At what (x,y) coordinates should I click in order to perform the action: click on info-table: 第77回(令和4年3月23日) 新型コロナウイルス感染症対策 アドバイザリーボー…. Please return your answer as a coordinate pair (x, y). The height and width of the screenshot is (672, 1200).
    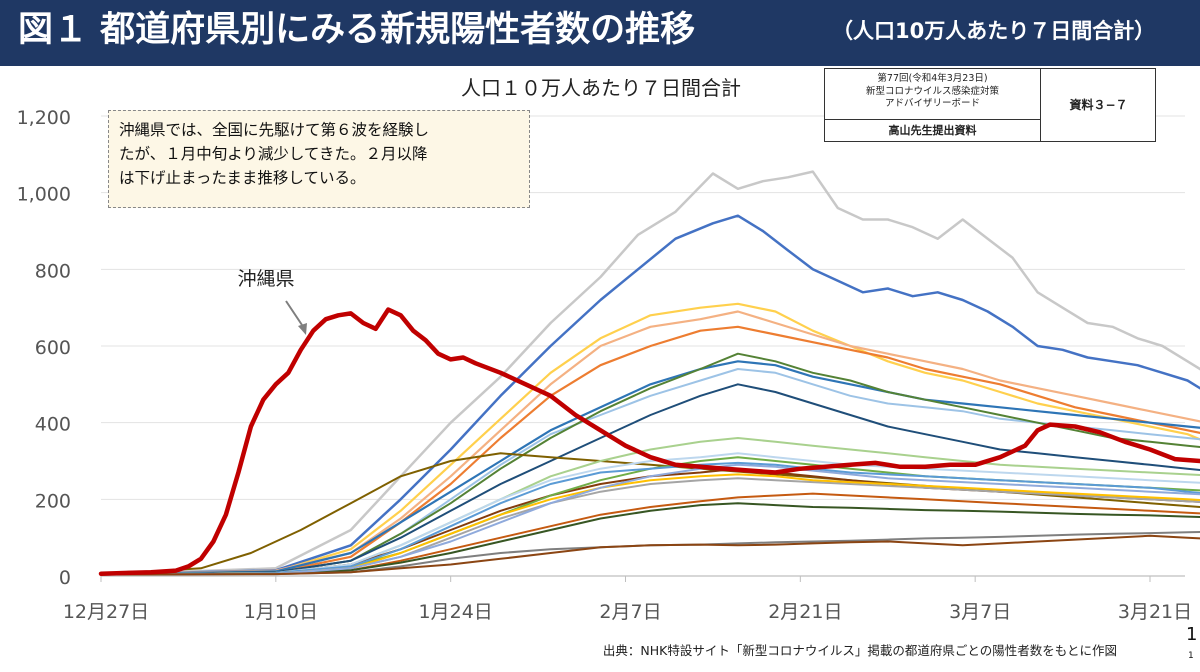
    Looking at the image, I should click on (990, 105).